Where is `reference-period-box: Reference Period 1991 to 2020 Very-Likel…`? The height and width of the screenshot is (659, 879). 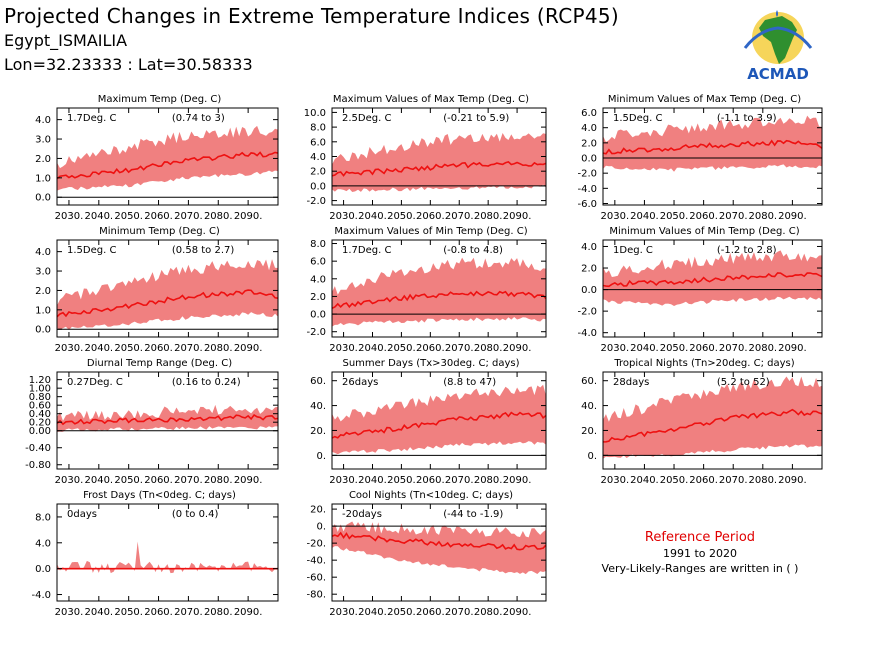
reference-period-box: Reference Period 1991 to 2020 Very-Likel… is located at coordinates (700, 552).